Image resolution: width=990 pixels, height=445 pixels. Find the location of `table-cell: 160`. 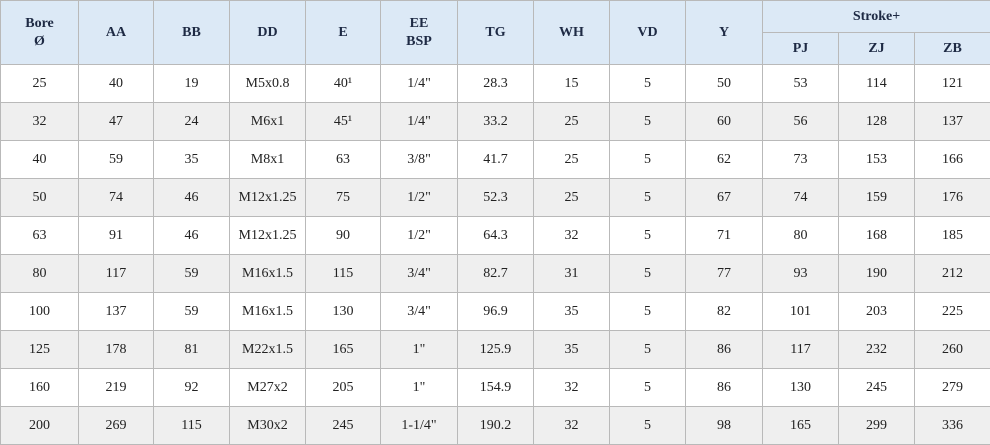

table-cell: 160 is located at coordinates (39, 387).